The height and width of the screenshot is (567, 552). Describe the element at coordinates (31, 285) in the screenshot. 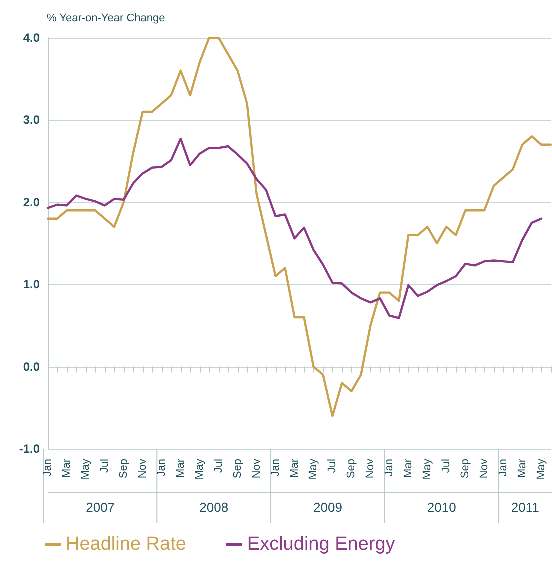

I see `y-tick-label: 1.0` at that location.